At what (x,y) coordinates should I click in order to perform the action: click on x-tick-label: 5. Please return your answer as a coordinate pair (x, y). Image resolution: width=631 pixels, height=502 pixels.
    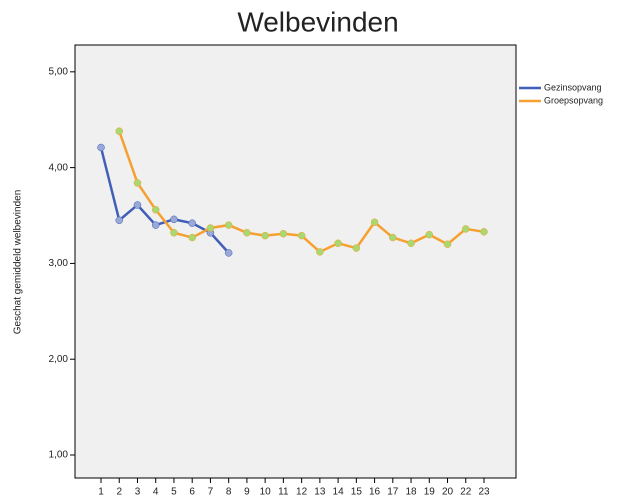
    Looking at the image, I should click on (174, 492).